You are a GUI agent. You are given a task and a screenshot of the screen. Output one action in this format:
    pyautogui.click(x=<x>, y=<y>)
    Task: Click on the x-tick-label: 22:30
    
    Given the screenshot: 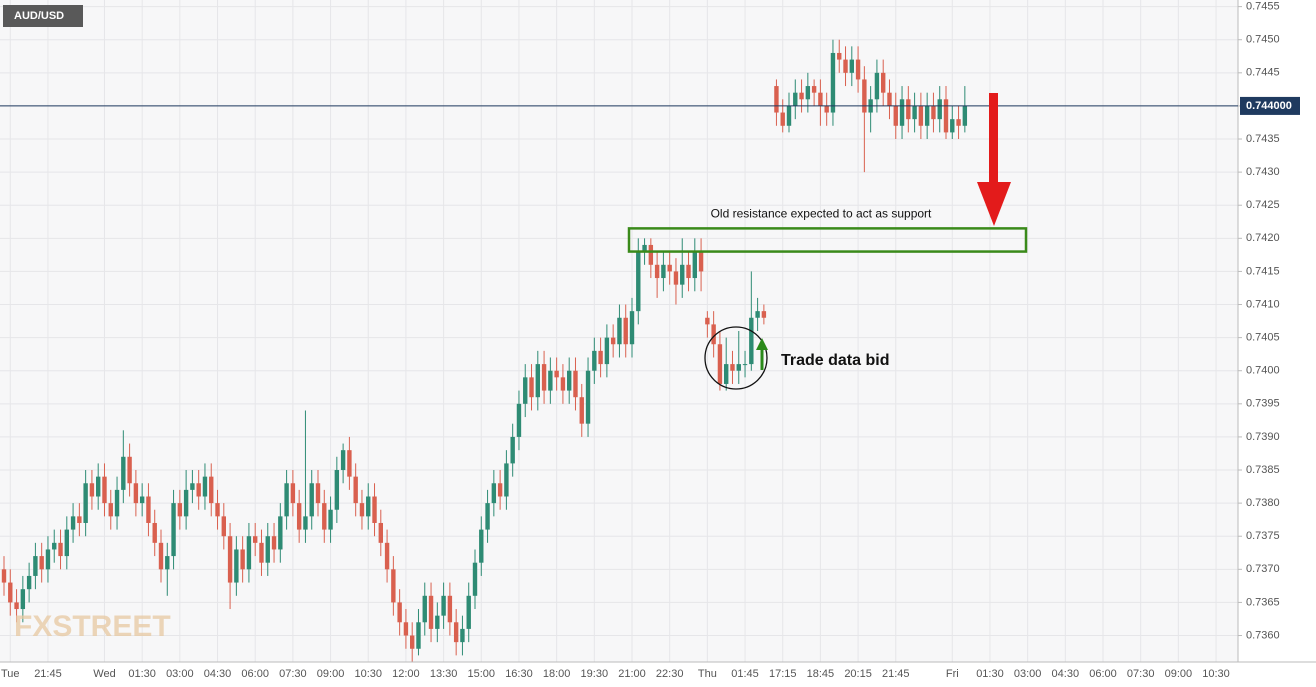 What is the action you would take?
    pyautogui.click(x=670, y=674)
    